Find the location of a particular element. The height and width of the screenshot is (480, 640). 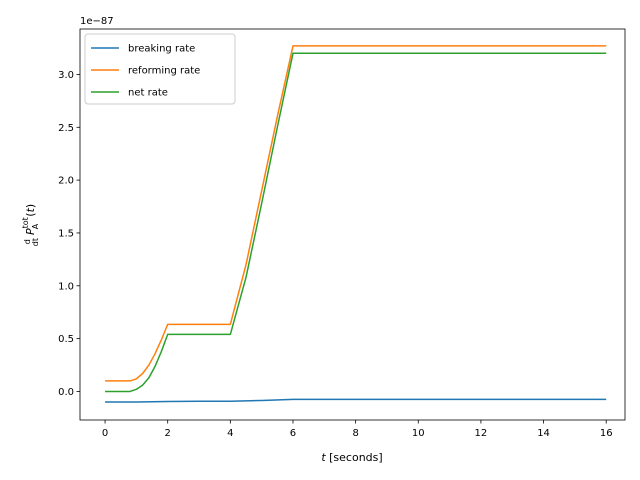

svg-text: ddtPtotA(t) is located at coordinates (30, 225).